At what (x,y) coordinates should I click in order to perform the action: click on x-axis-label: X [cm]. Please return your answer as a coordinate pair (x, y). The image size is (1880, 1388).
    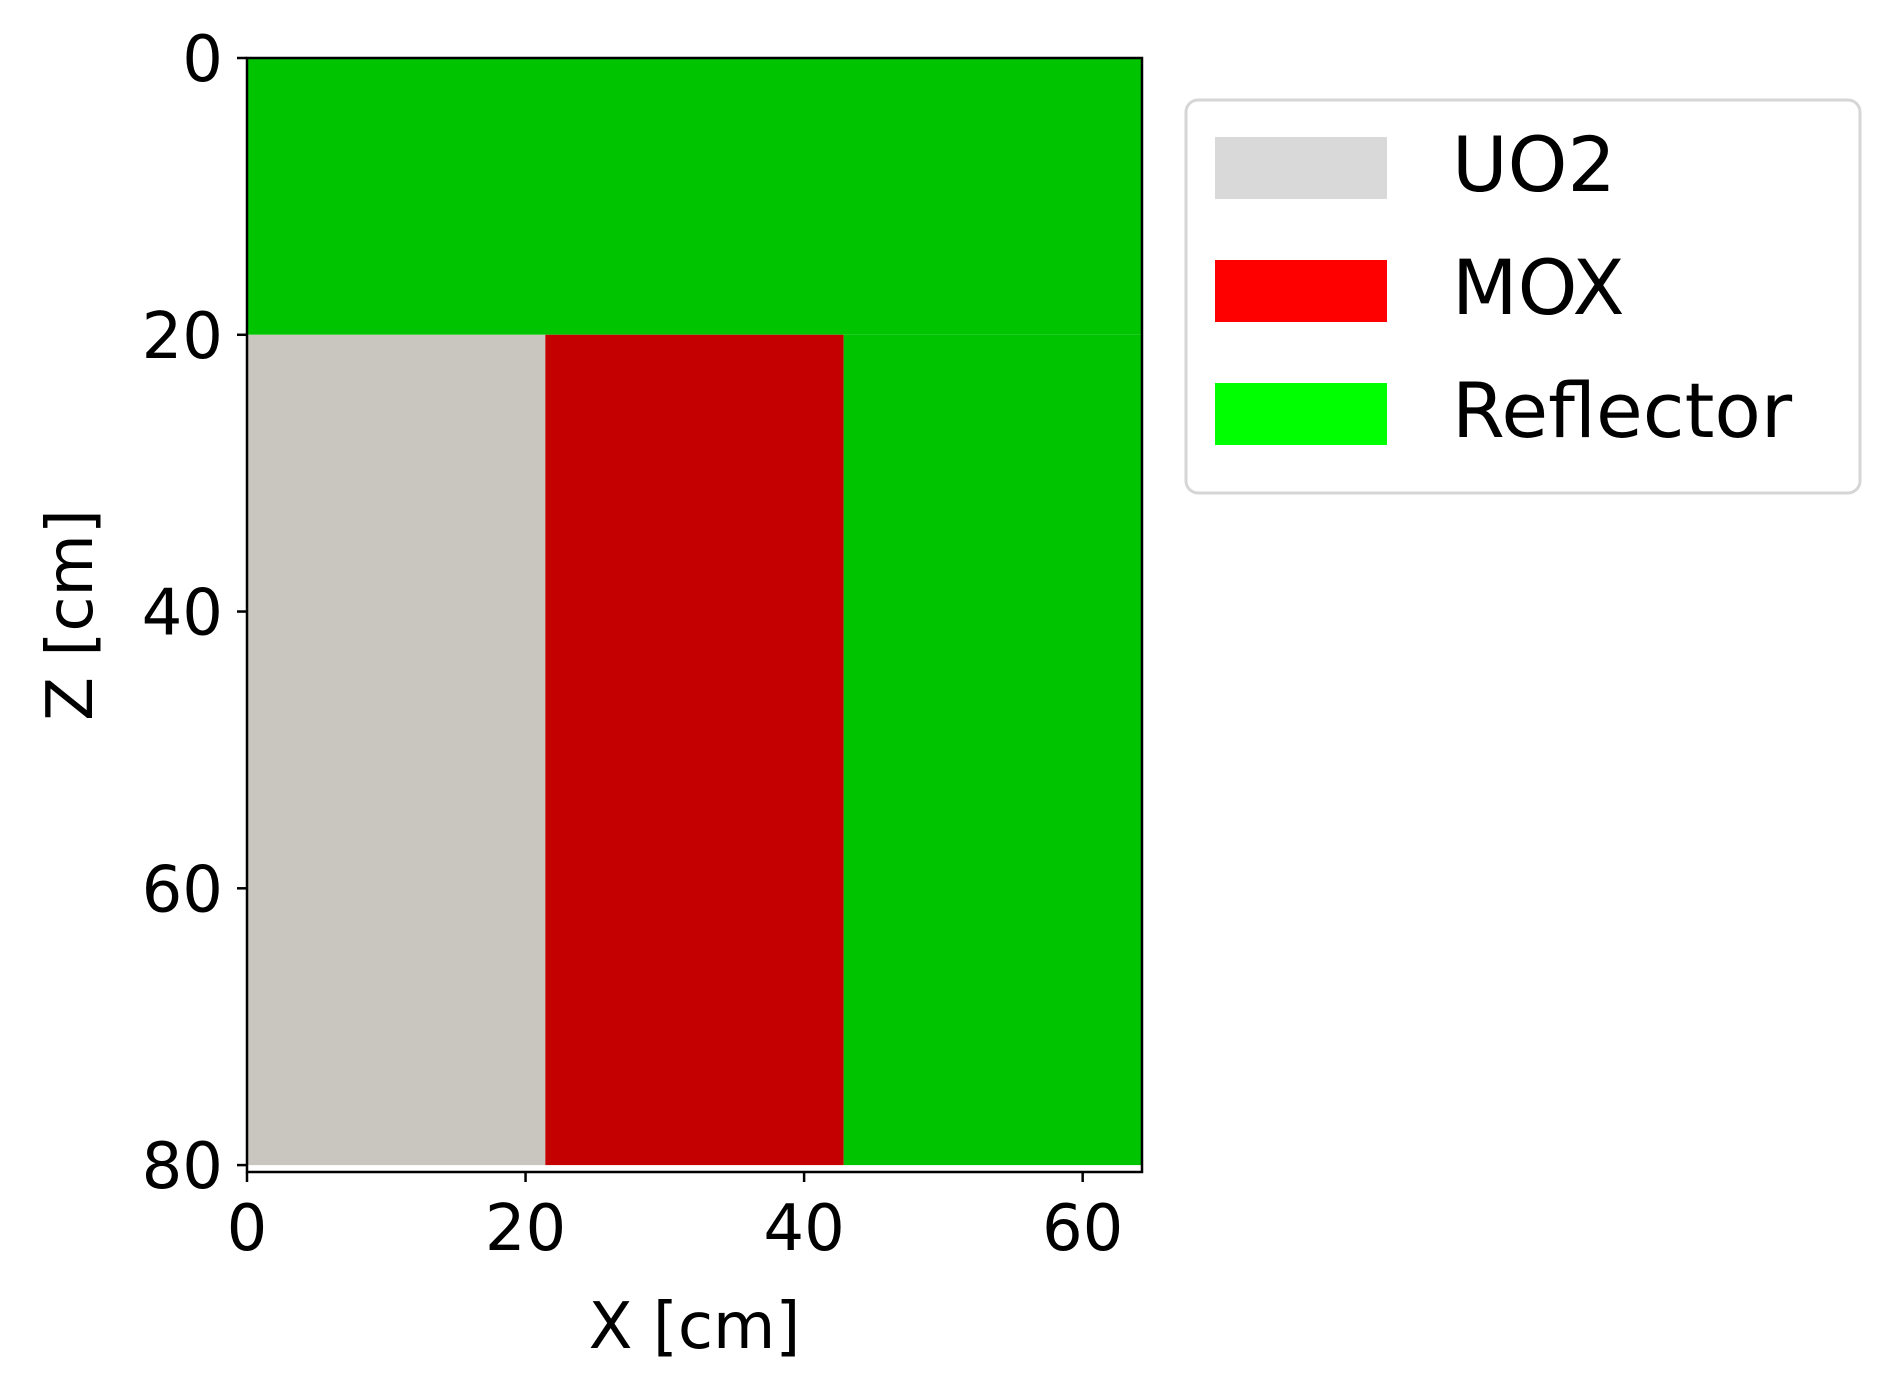
    Looking at the image, I should click on (695, 1327).